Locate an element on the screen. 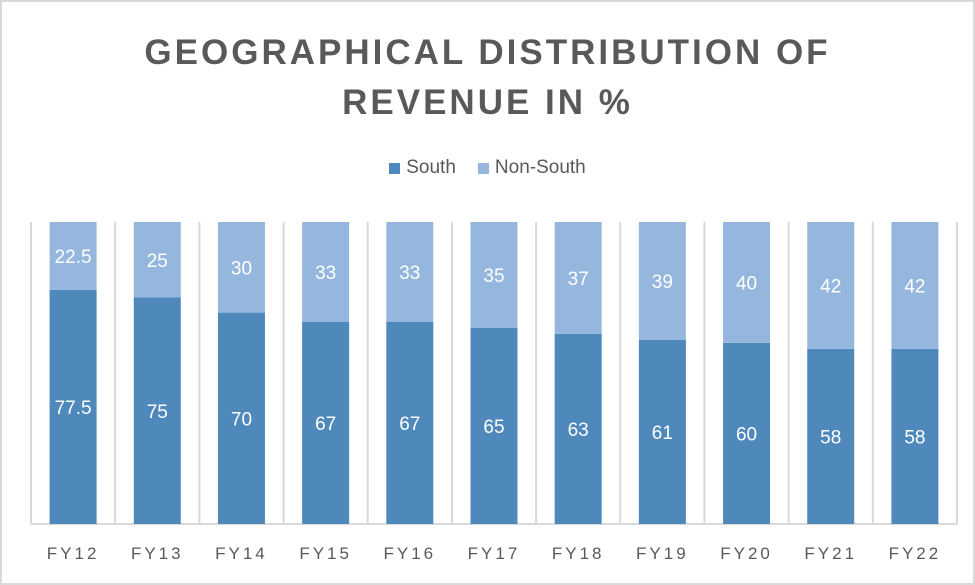 The width and height of the screenshot is (975, 585). x-tick-label: FY19 is located at coordinates (662, 553).